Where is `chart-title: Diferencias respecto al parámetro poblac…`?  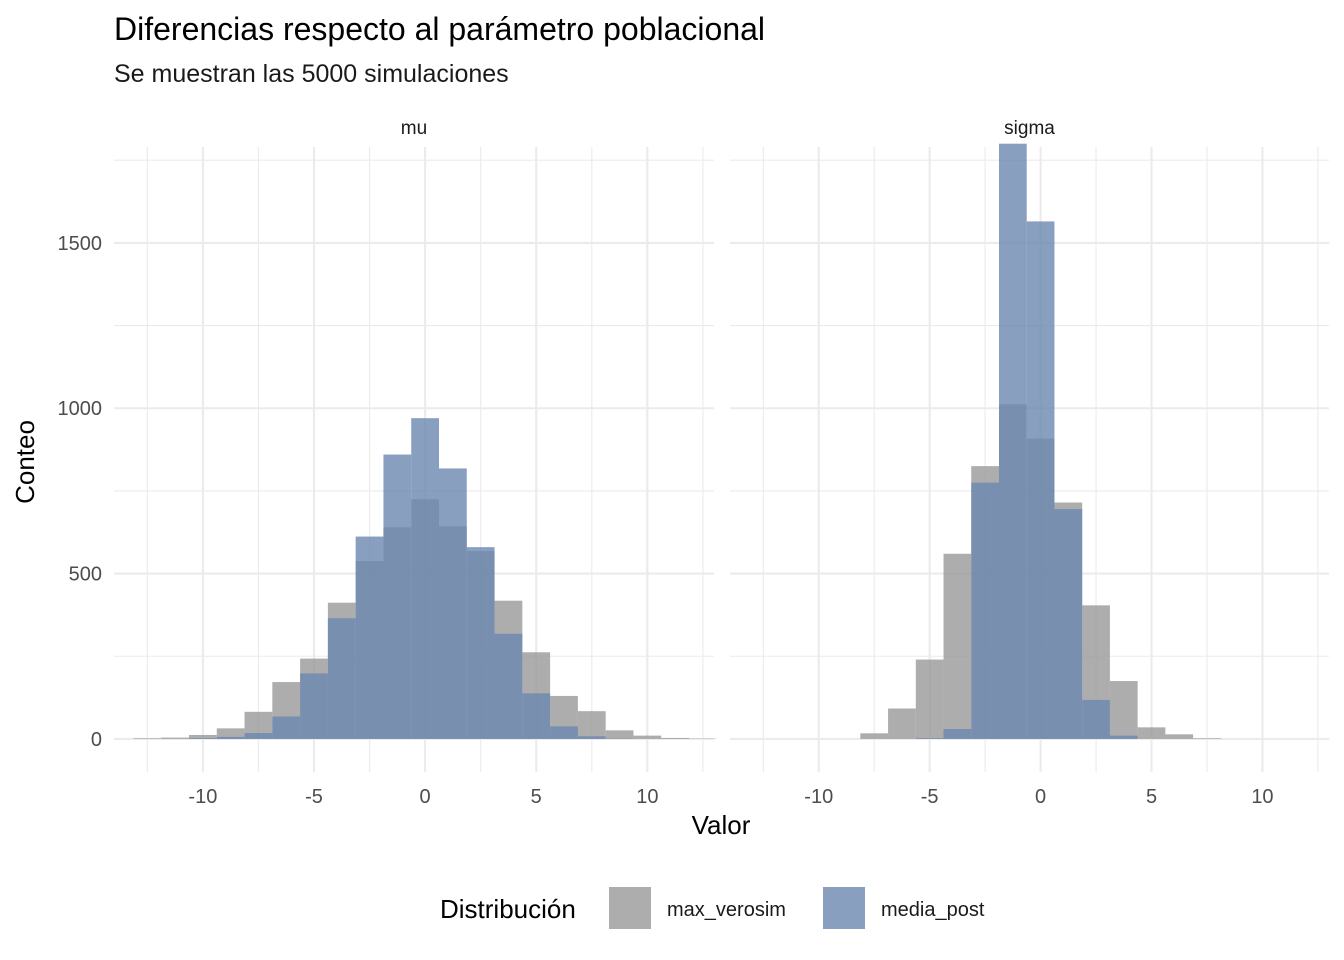 chart-title: Diferencias respecto al parámetro poblac… is located at coordinates (439, 29).